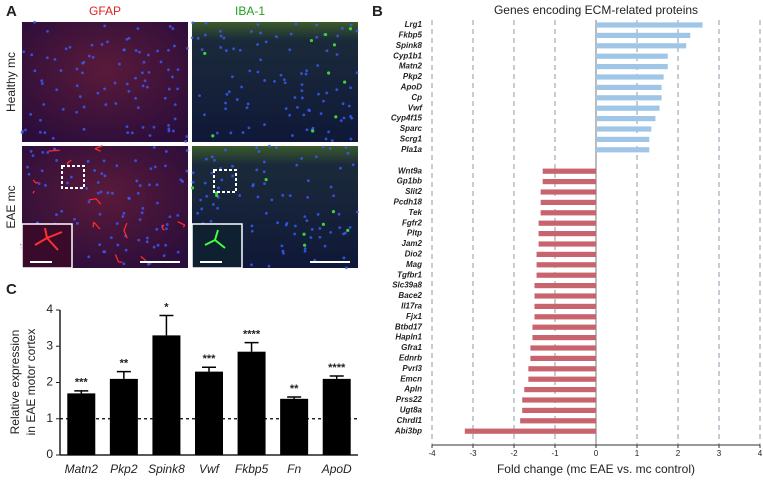 The width and height of the screenshot is (763, 500). What do you see at coordinates (411, 139) in the screenshot?
I see `y-tick-label: Scrg1` at bounding box center [411, 139].